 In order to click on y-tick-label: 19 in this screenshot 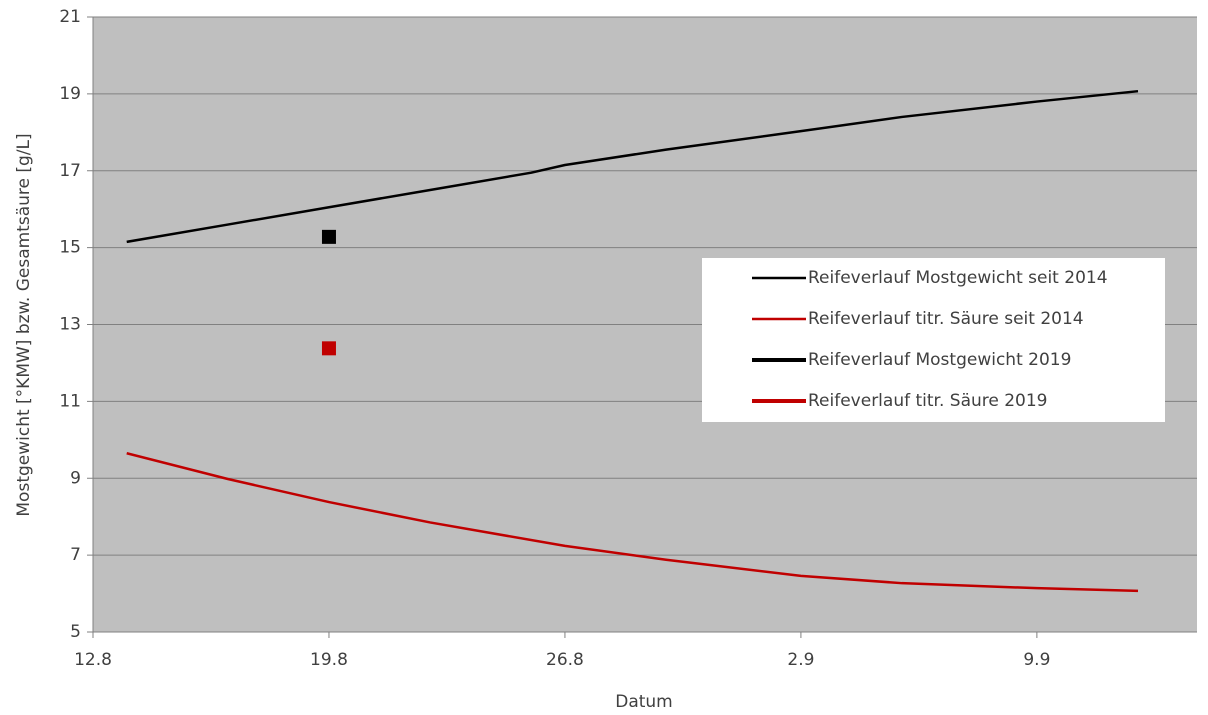, I will do `click(70, 94)`.